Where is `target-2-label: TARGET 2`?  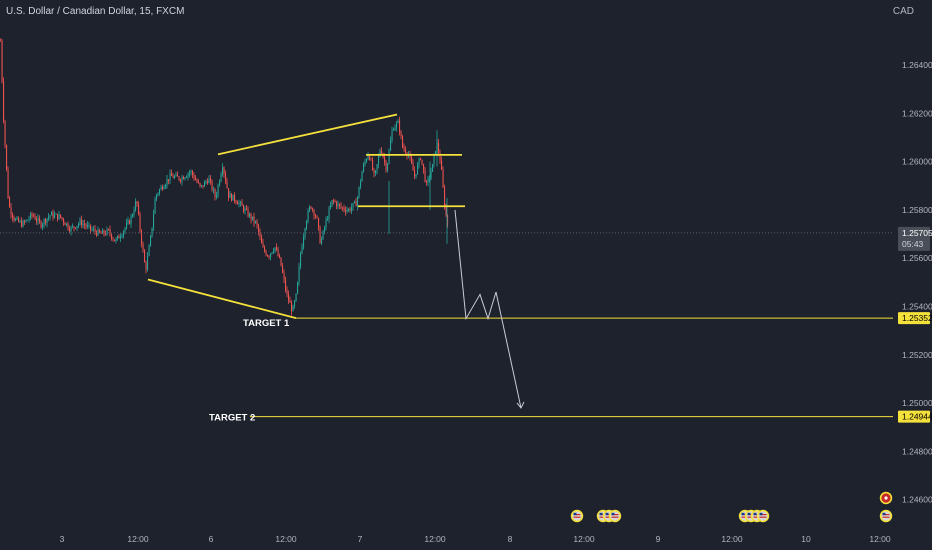 target-2-label: TARGET 2 is located at coordinates (232, 418).